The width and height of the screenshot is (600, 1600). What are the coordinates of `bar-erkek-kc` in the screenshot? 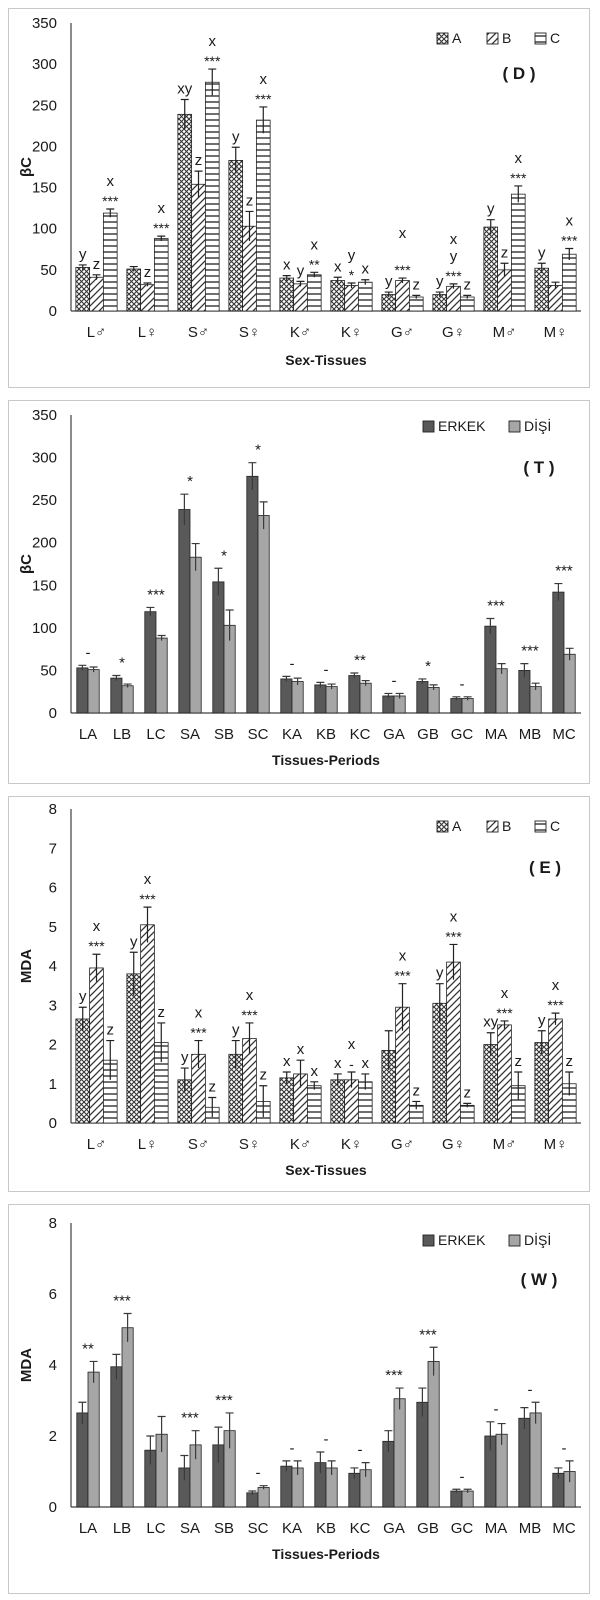 It's located at (354, 694).